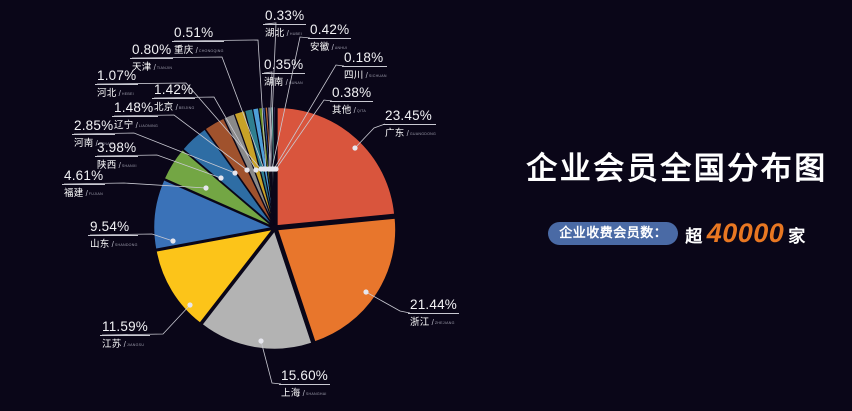 The width and height of the screenshot is (852, 411). Describe the element at coordinates (125, 327) in the screenshot. I see `callout-percent: 11.59%` at that location.